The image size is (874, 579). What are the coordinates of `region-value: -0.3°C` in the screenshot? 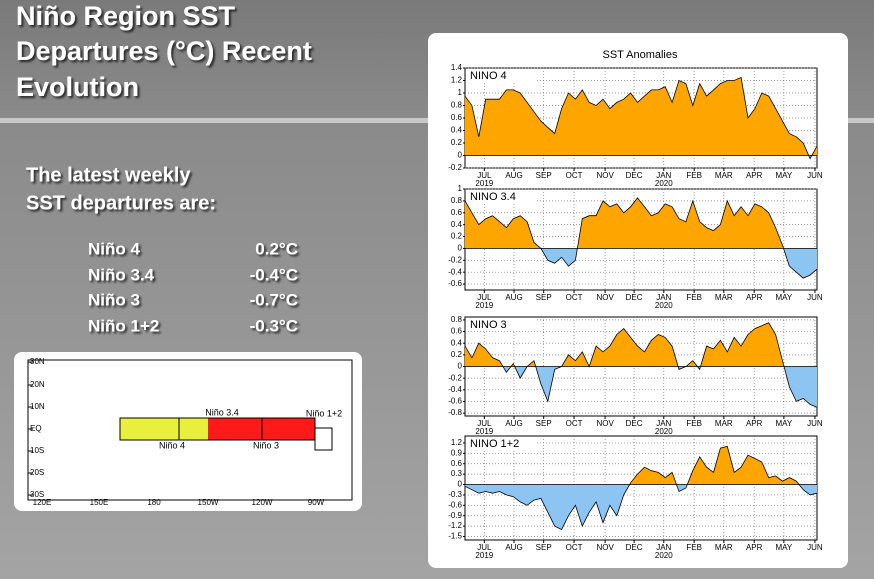 It's located at (274, 325).